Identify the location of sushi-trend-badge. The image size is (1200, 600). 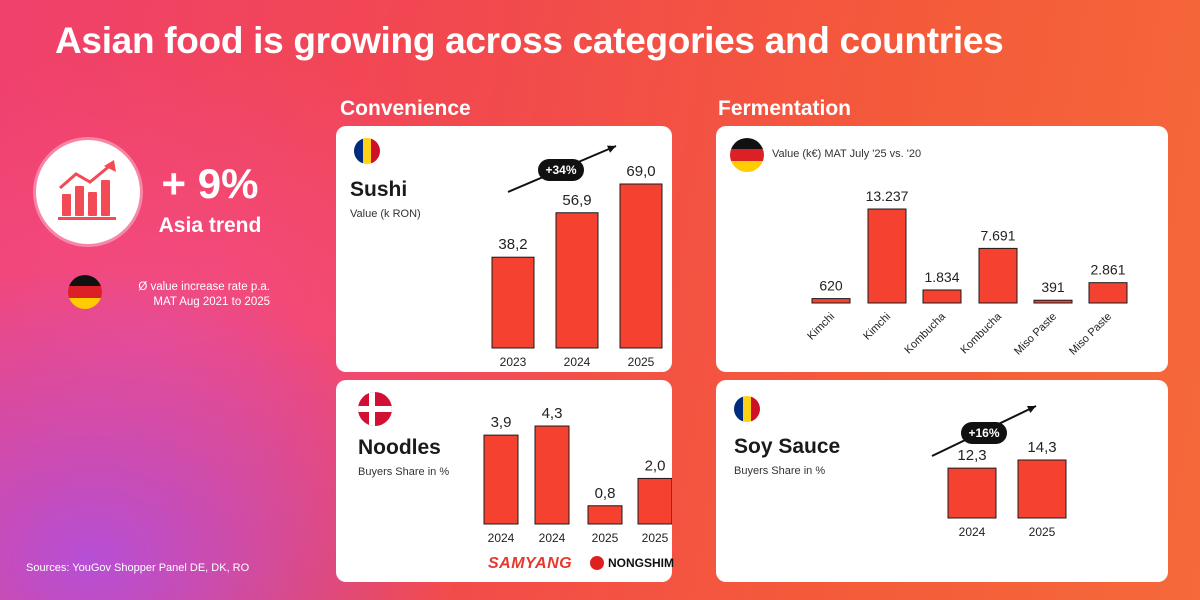
(561, 170).